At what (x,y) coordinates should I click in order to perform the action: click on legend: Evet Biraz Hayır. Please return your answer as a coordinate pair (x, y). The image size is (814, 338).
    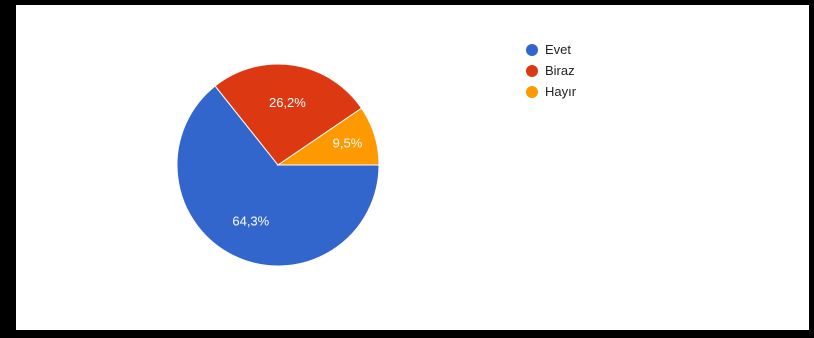
    Looking at the image, I should click on (551, 70).